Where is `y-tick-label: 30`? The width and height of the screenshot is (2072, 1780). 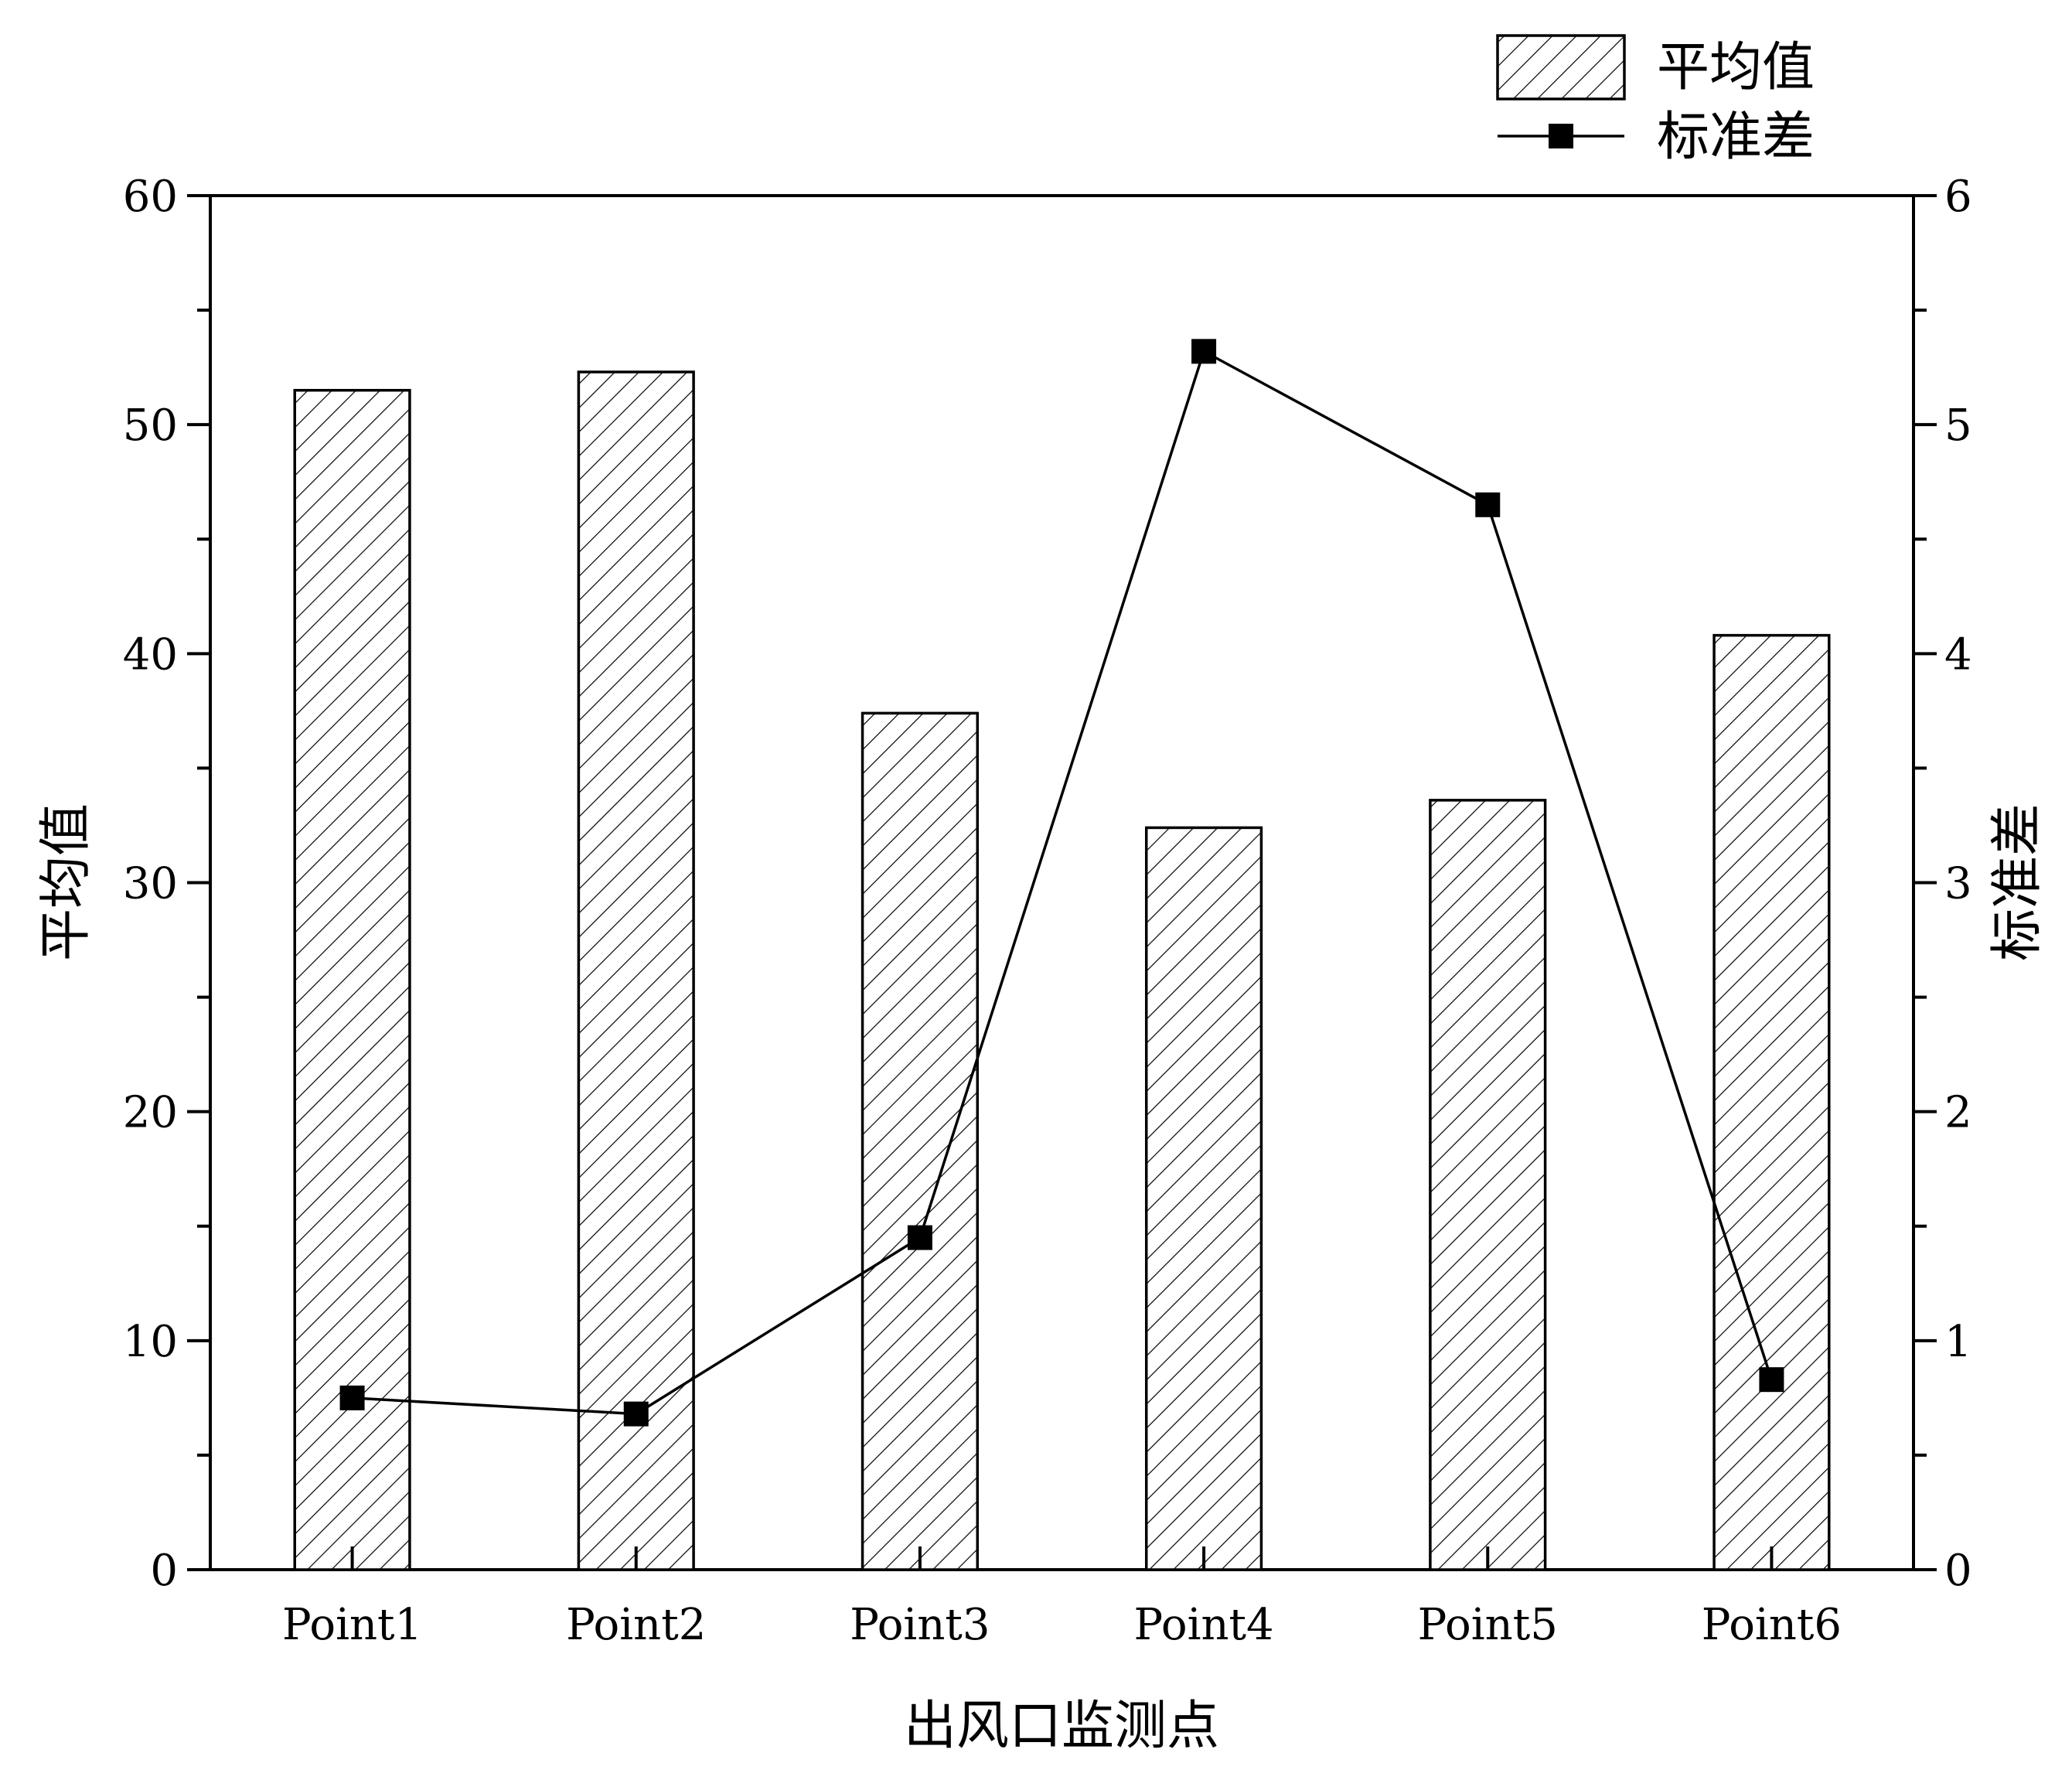 y-tick-label: 30 is located at coordinates (150, 884).